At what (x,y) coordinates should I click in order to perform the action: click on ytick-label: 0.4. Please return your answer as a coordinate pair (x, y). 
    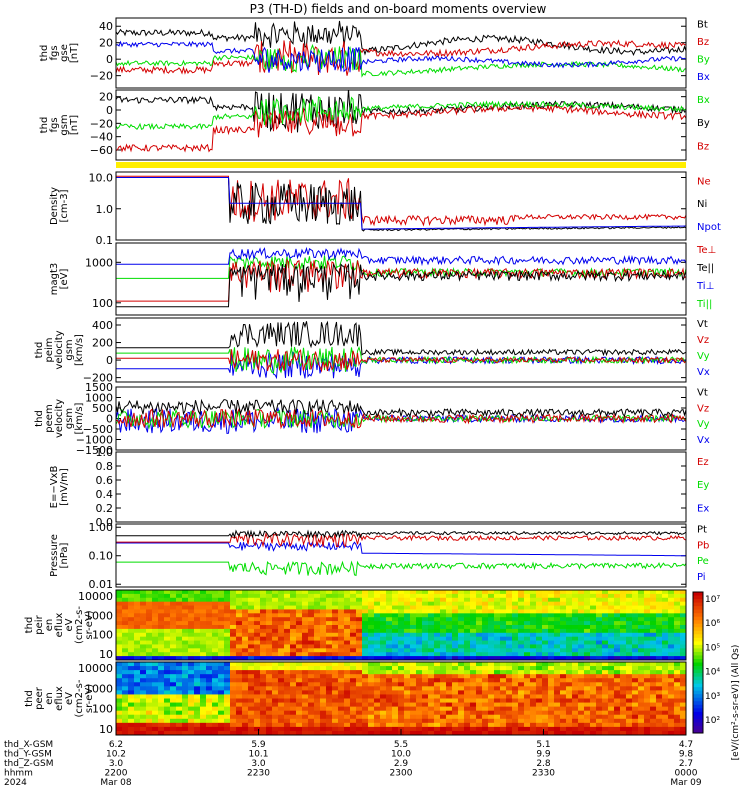
    Looking at the image, I should click on (105, 494).